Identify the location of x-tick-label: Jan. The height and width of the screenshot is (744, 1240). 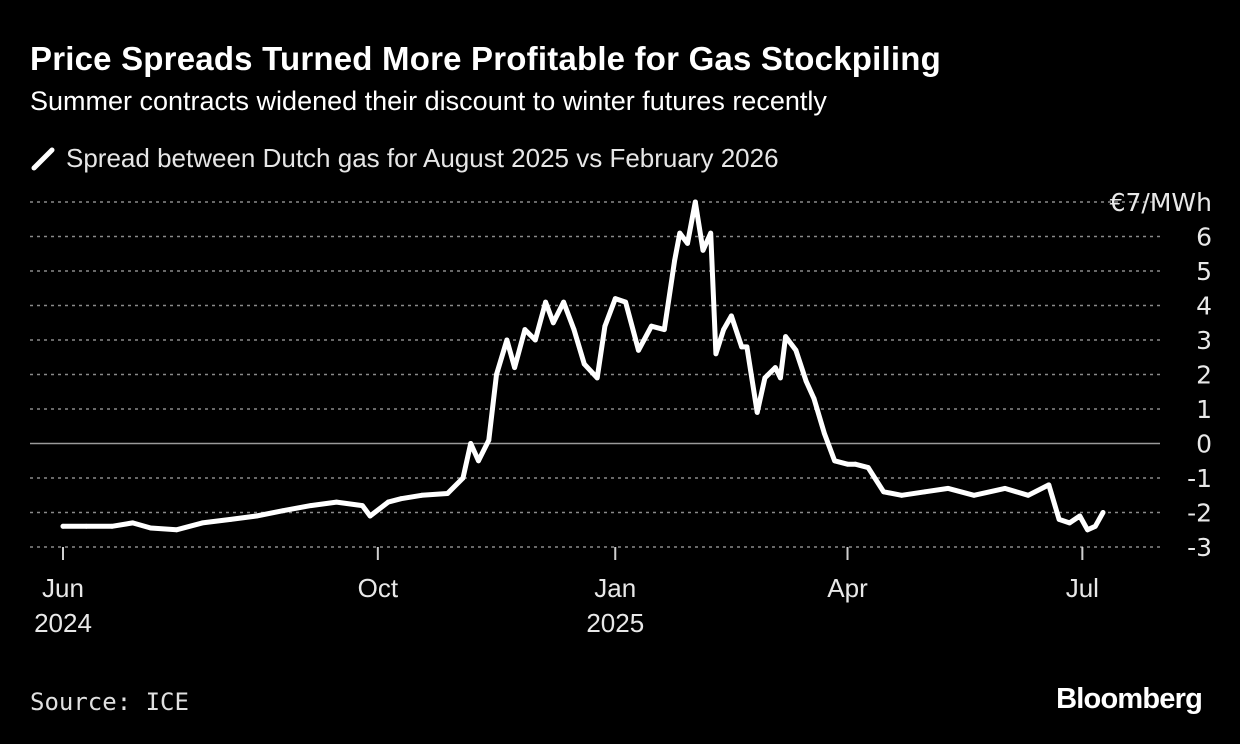
(615, 588).